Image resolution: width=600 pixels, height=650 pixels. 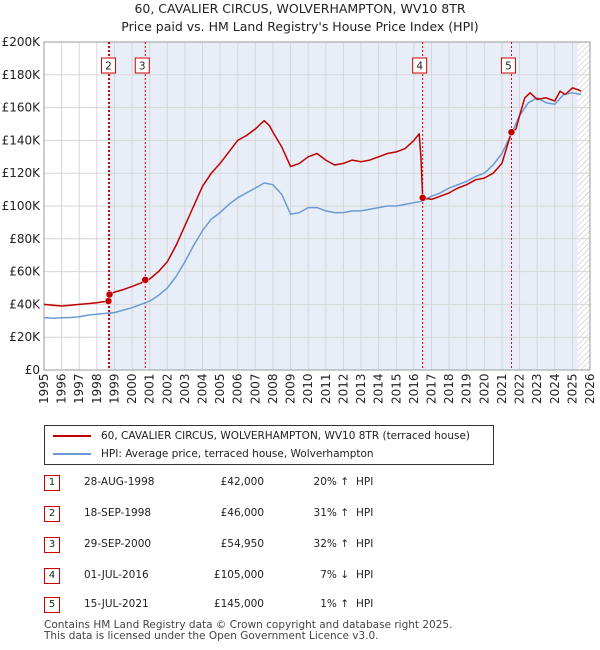 What do you see at coordinates (79, 388) in the screenshot?
I see `x-tick-label: 1997` at bounding box center [79, 388].